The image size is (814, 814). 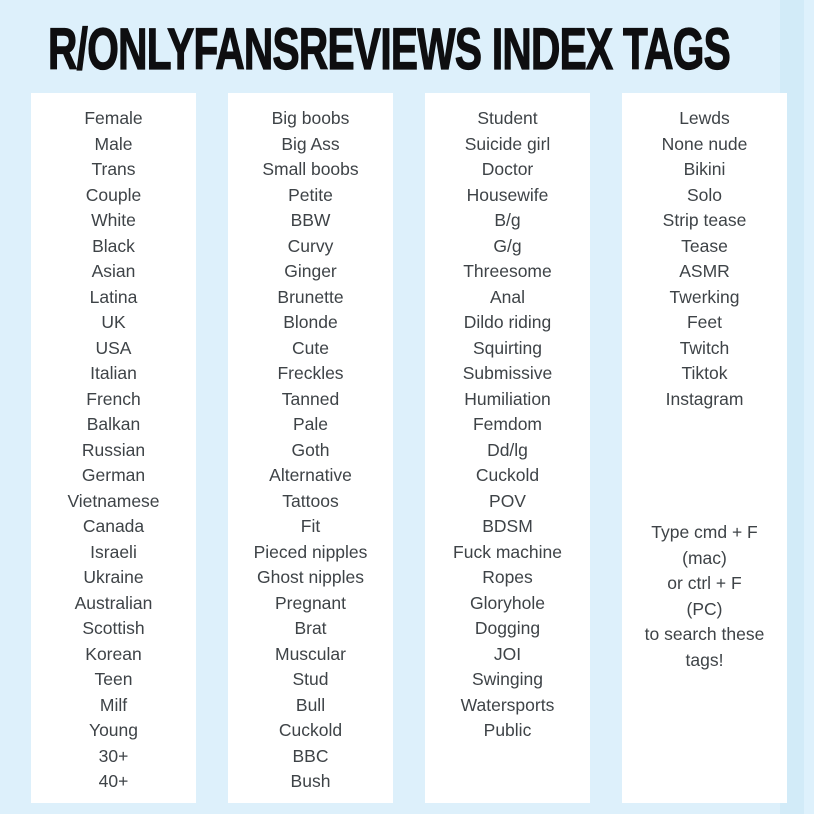 I want to click on tag-item: Young, so click(x=113, y=730).